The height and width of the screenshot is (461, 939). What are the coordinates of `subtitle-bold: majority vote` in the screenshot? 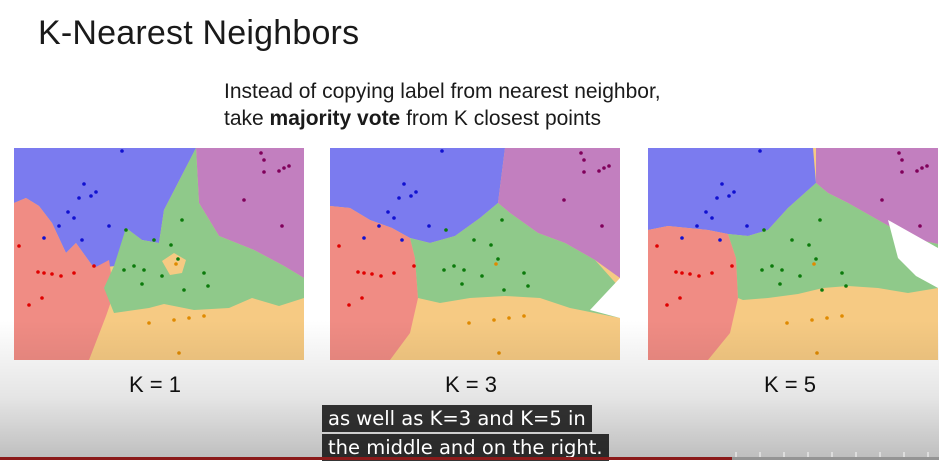 It's located at (335, 118).